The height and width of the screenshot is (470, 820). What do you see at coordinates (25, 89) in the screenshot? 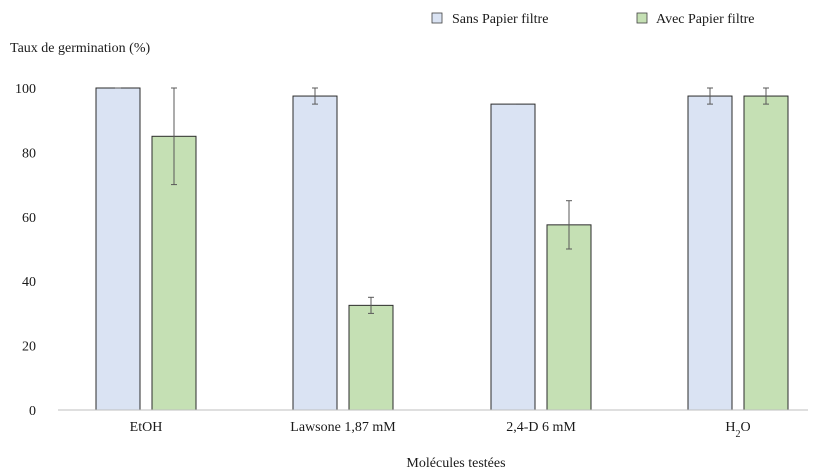
I see `y-tick-label: 100` at bounding box center [25, 89].